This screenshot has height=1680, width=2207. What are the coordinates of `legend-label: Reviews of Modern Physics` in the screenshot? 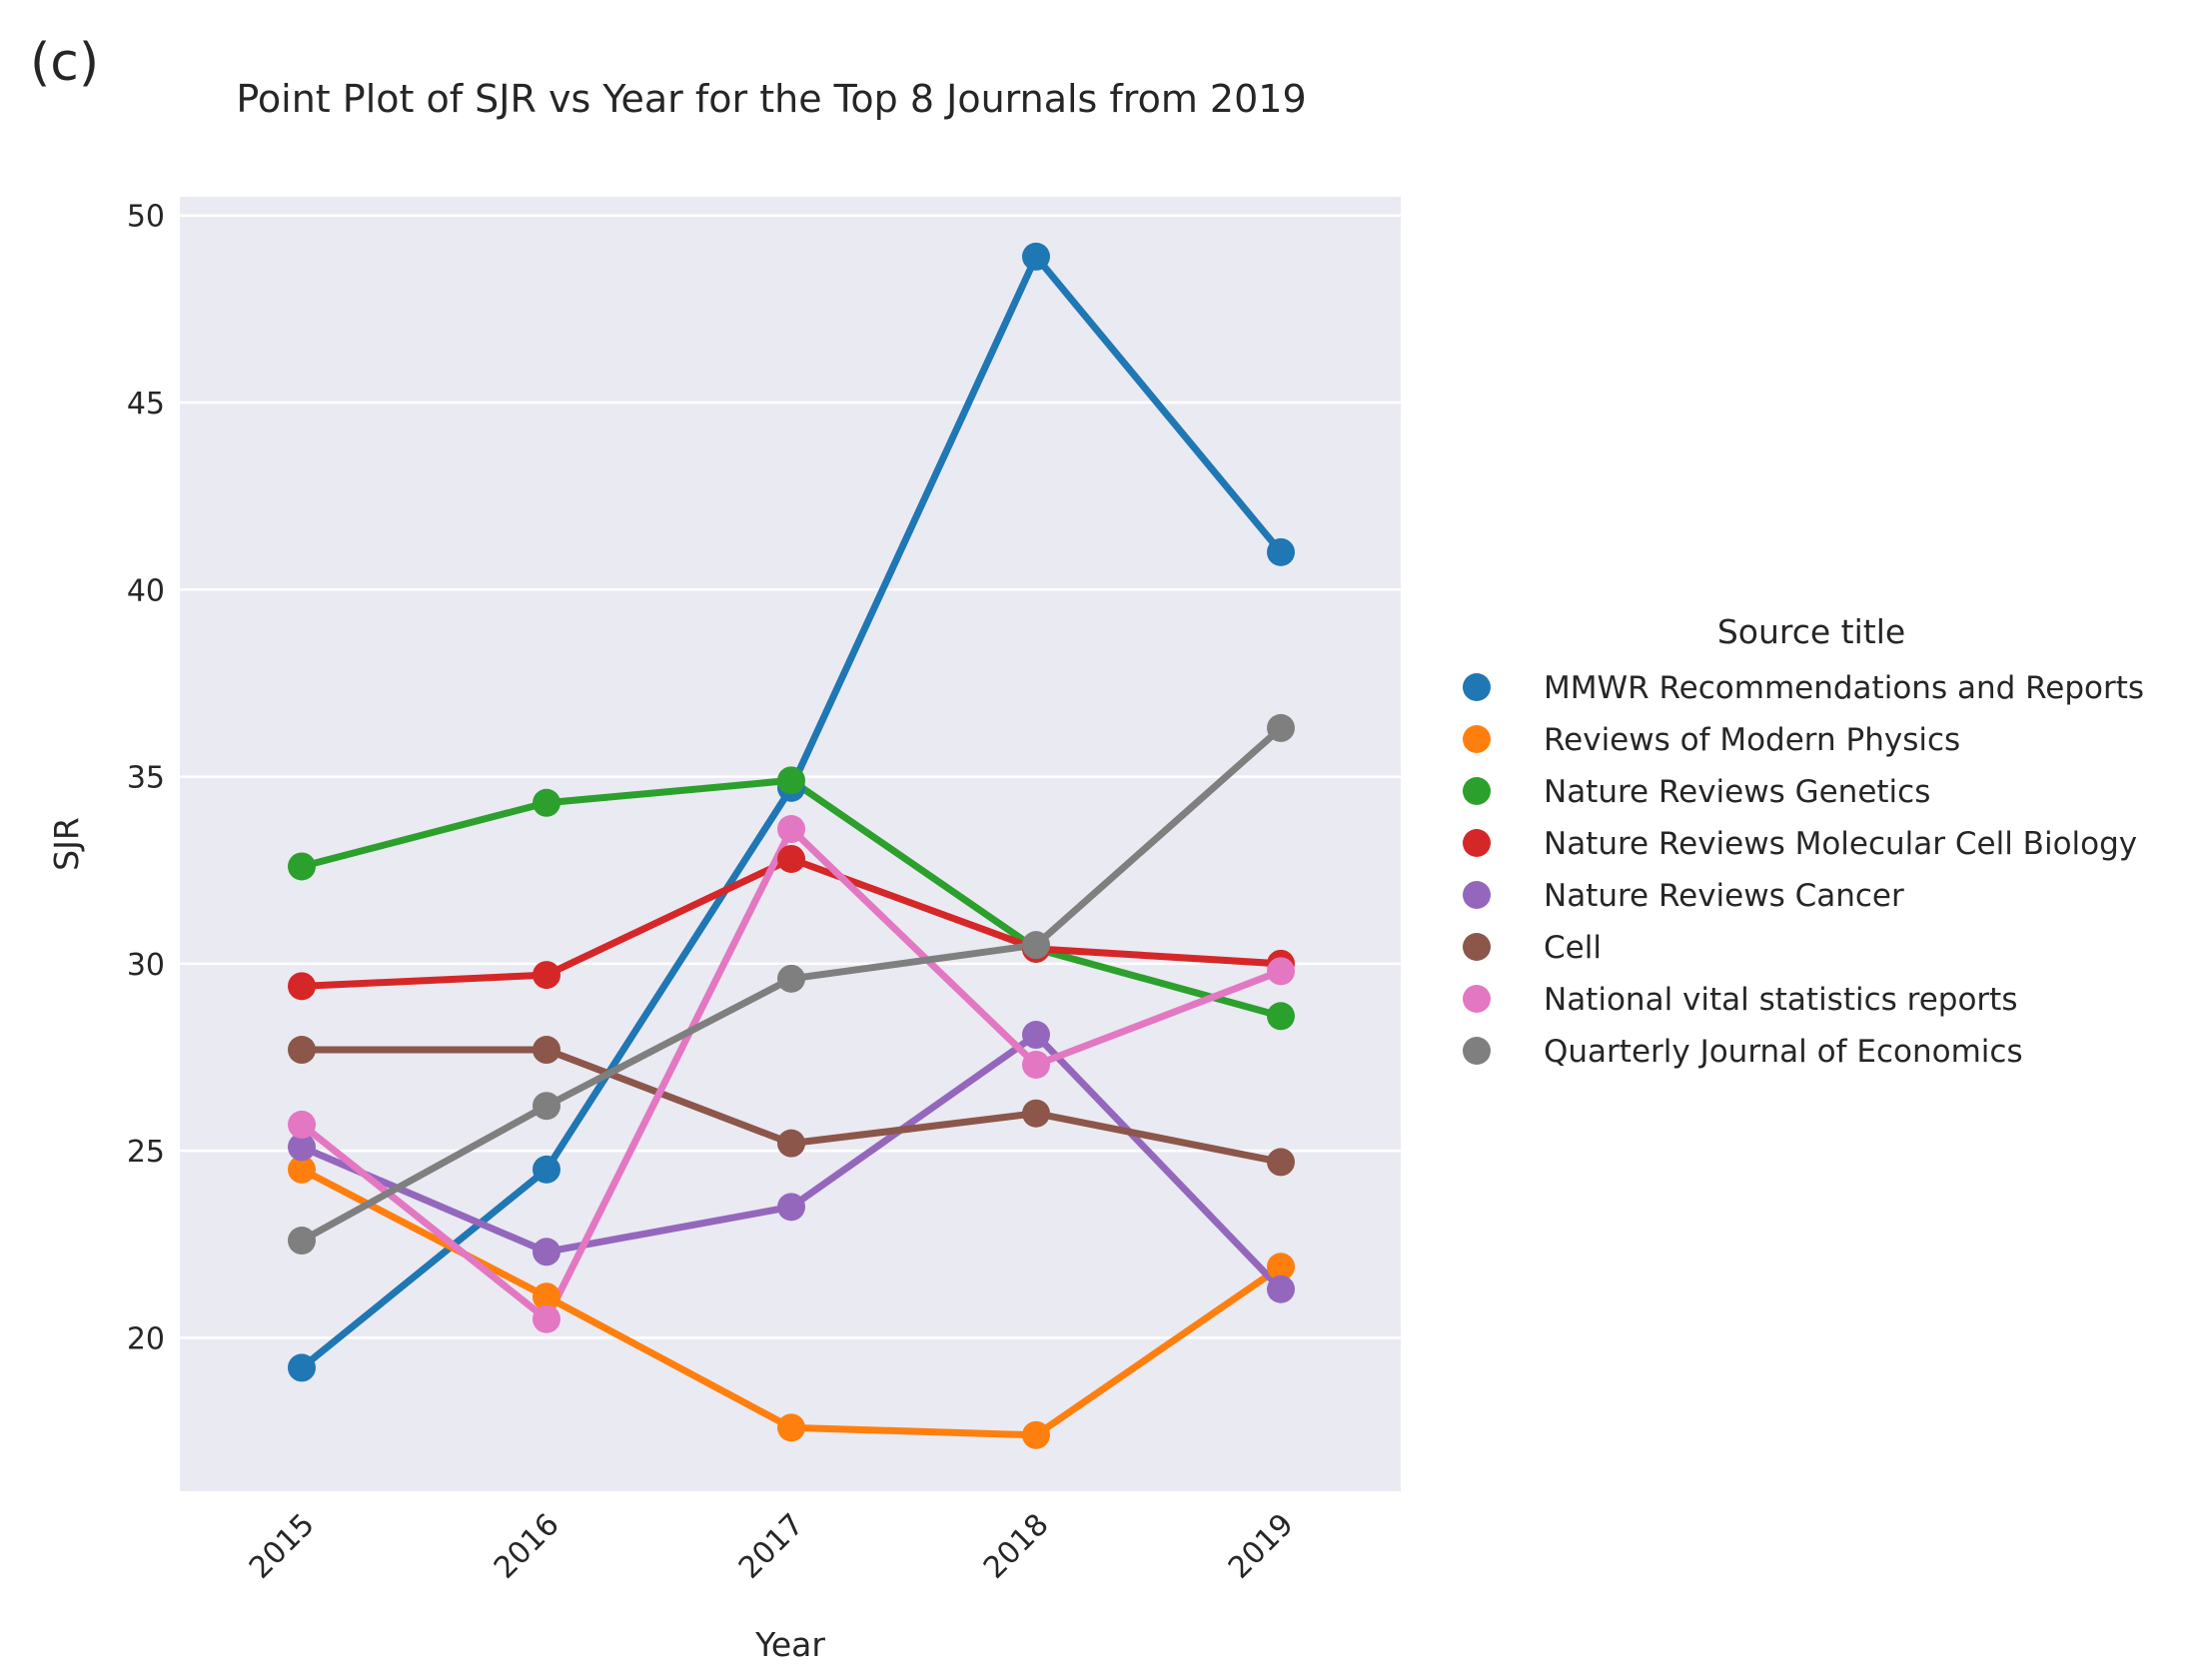 It's located at (1752, 740).